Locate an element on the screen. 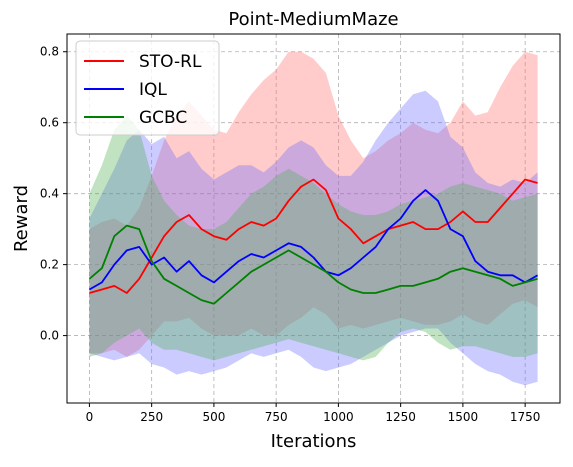 The image size is (573, 467). x-tick-label: 1000 is located at coordinates (338, 417).